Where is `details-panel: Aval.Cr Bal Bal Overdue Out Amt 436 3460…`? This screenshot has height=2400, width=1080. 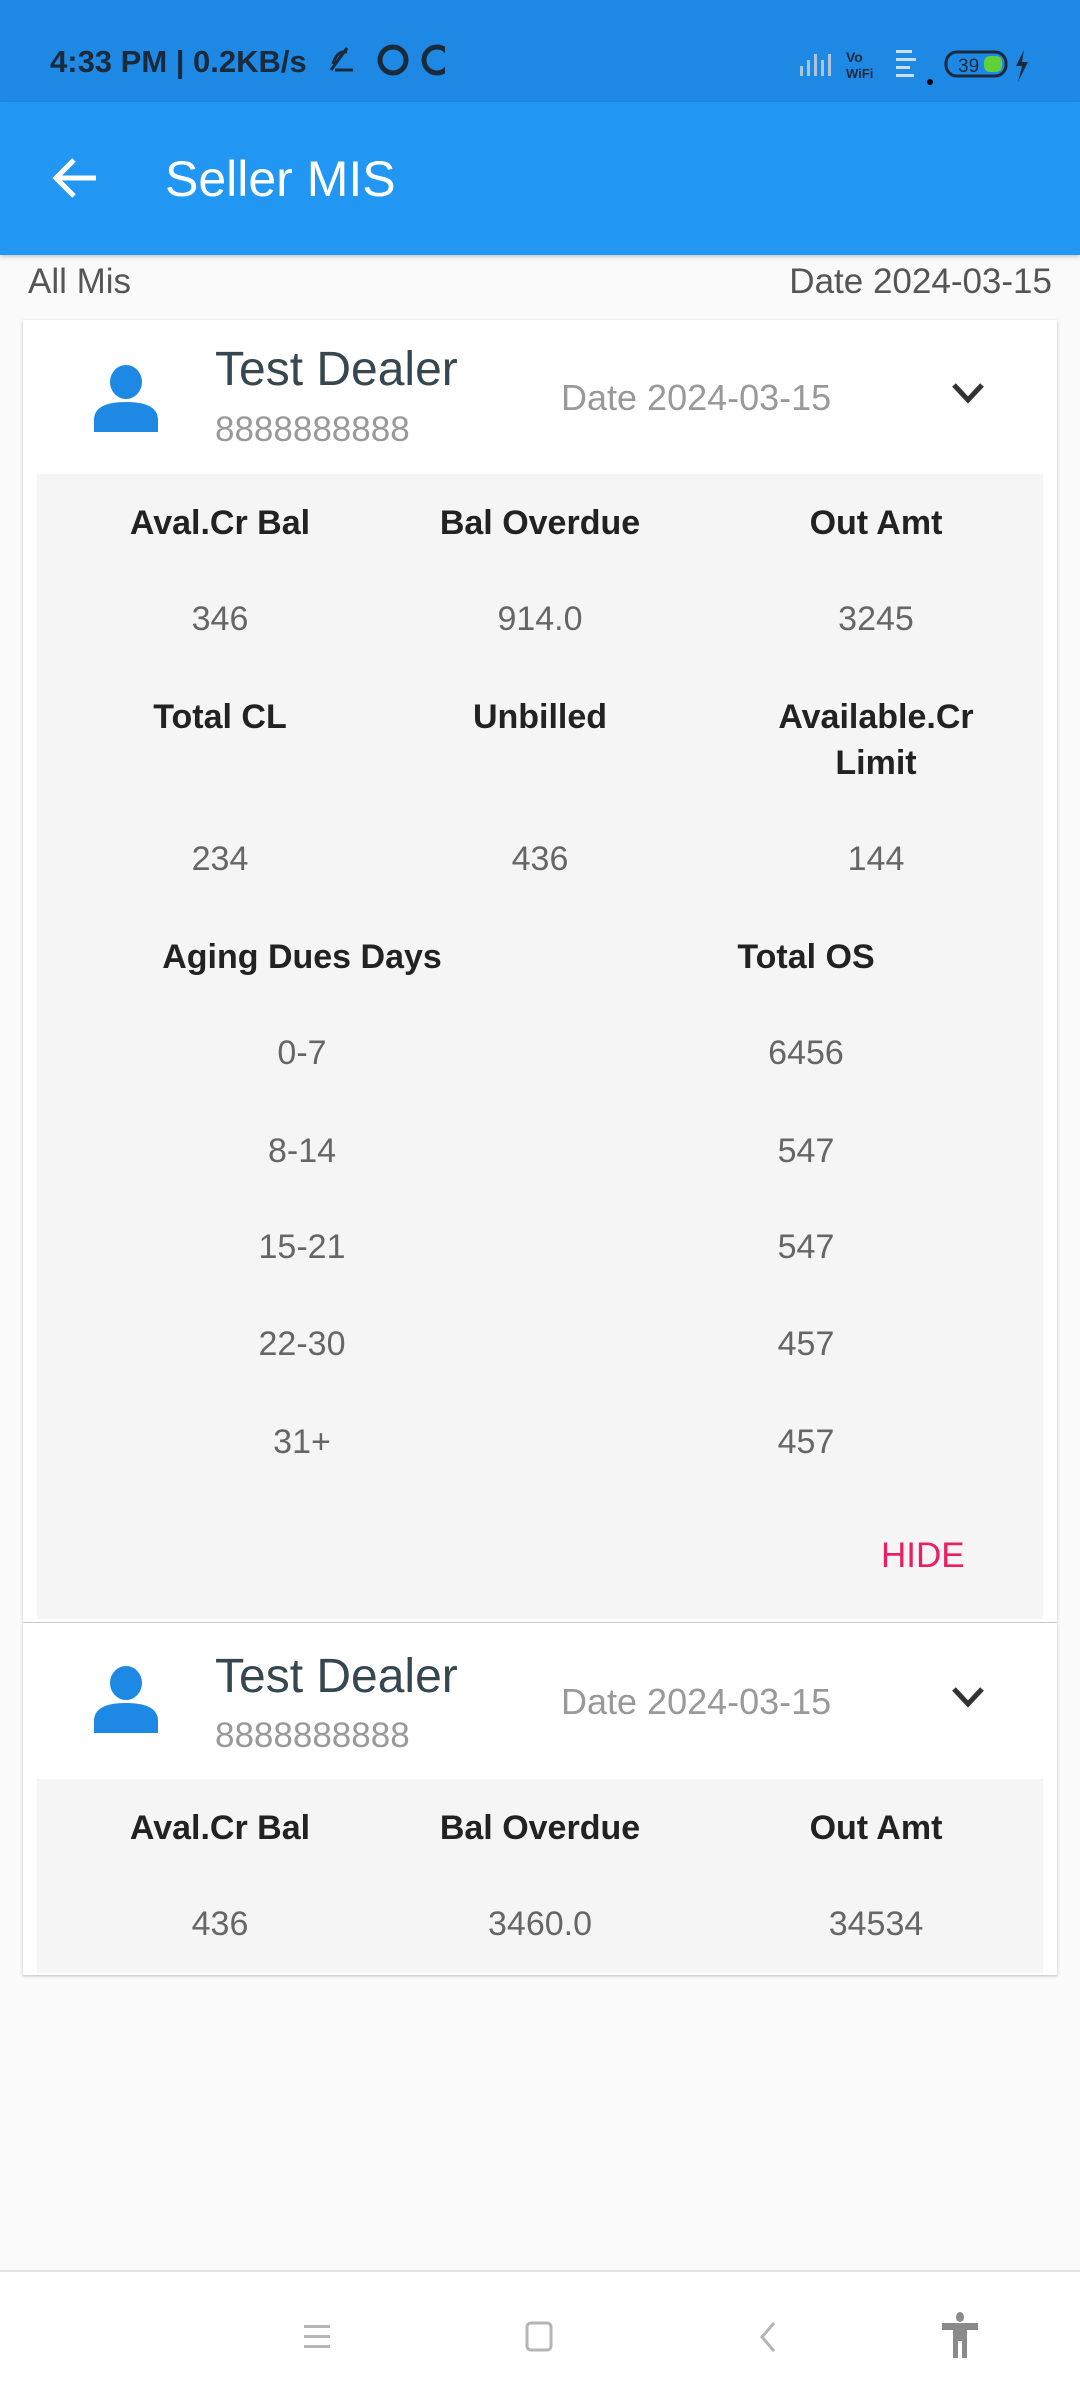
details-panel: Aval.Cr Bal Bal Overdue Out Amt 436 3460… is located at coordinates (540, 1876).